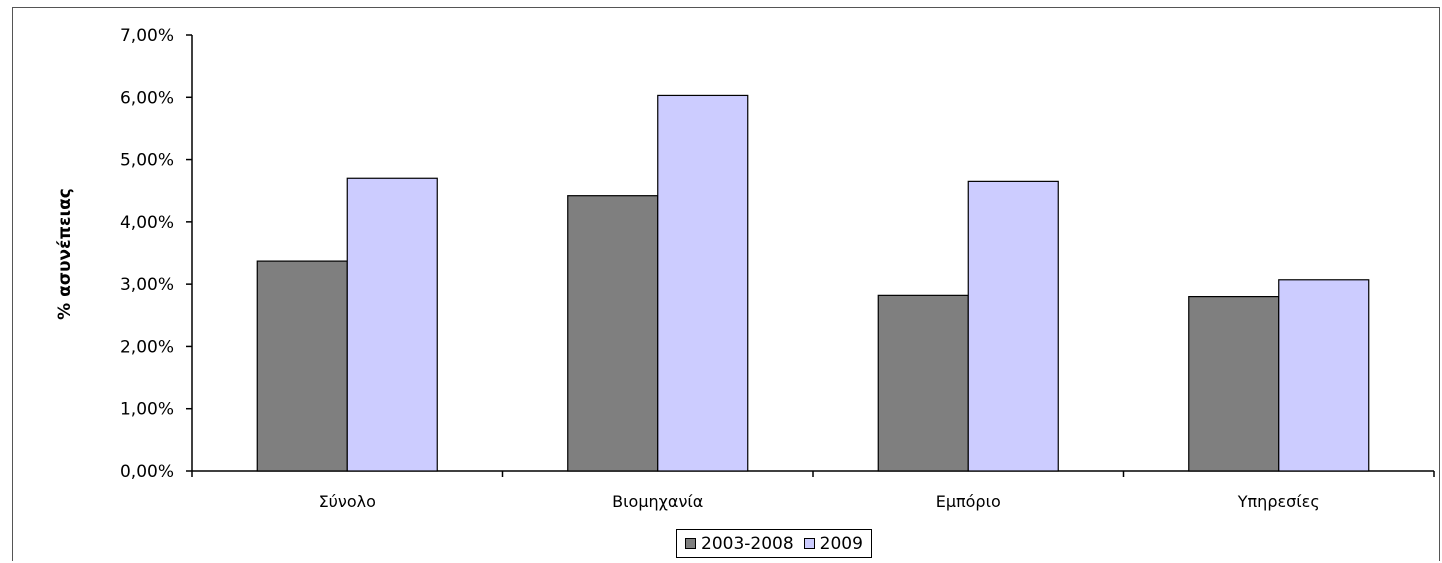 The width and height of the screenshot is (1442, 563). I want to click on y-tick-label: 5,00%, so click(147, 161).